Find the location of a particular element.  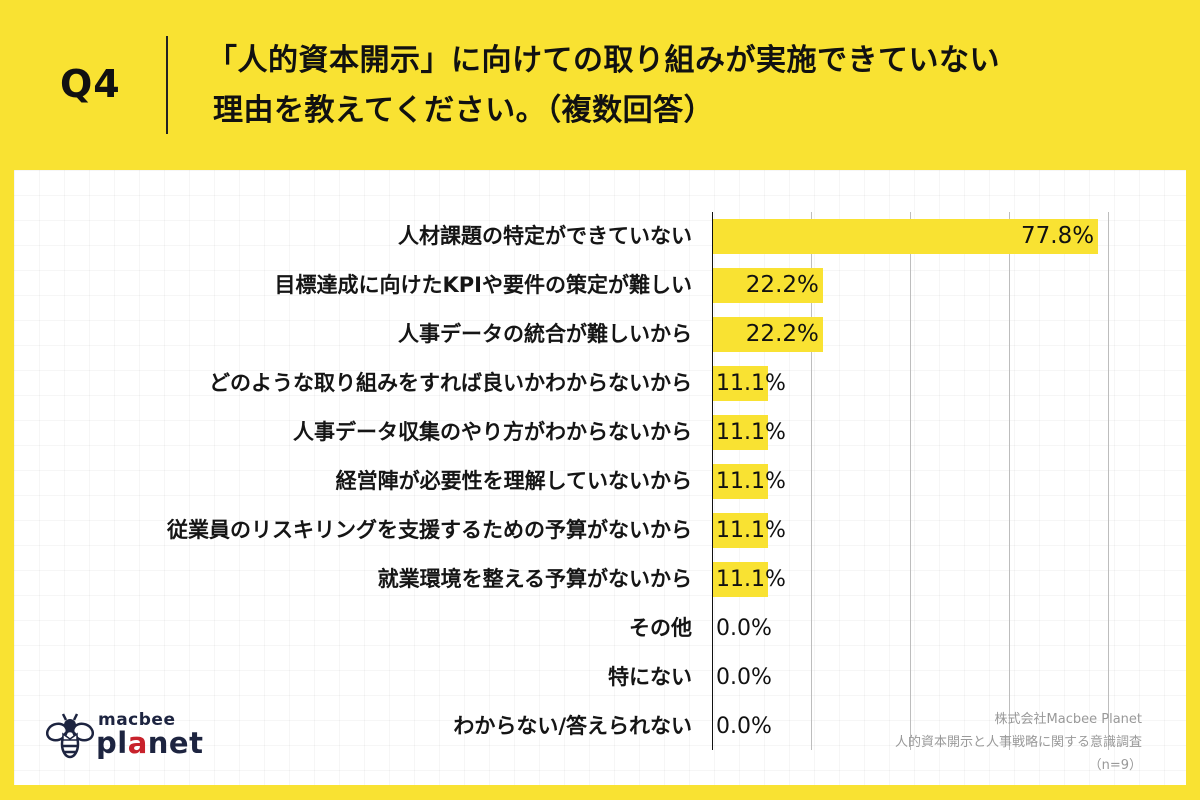

value-label: 77.8% is located at coordinates (1058, 236).